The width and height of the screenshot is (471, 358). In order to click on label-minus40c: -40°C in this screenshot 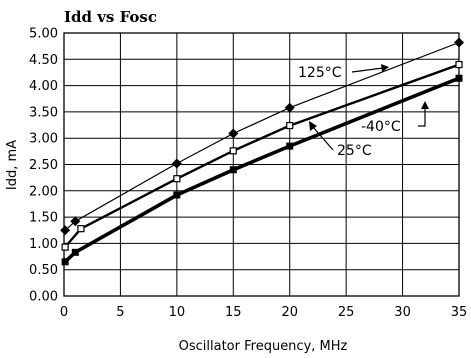, I will do `click(381, 127)`.